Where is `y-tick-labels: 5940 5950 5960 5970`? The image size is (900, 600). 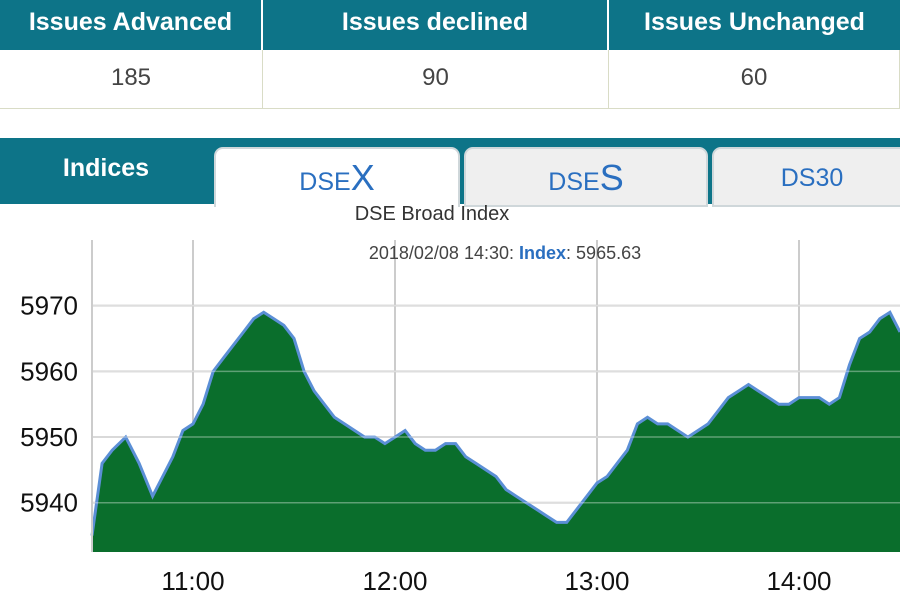 y-tick-labels: 5940 5950 5960 5970 is located at coordinates (49, 404).